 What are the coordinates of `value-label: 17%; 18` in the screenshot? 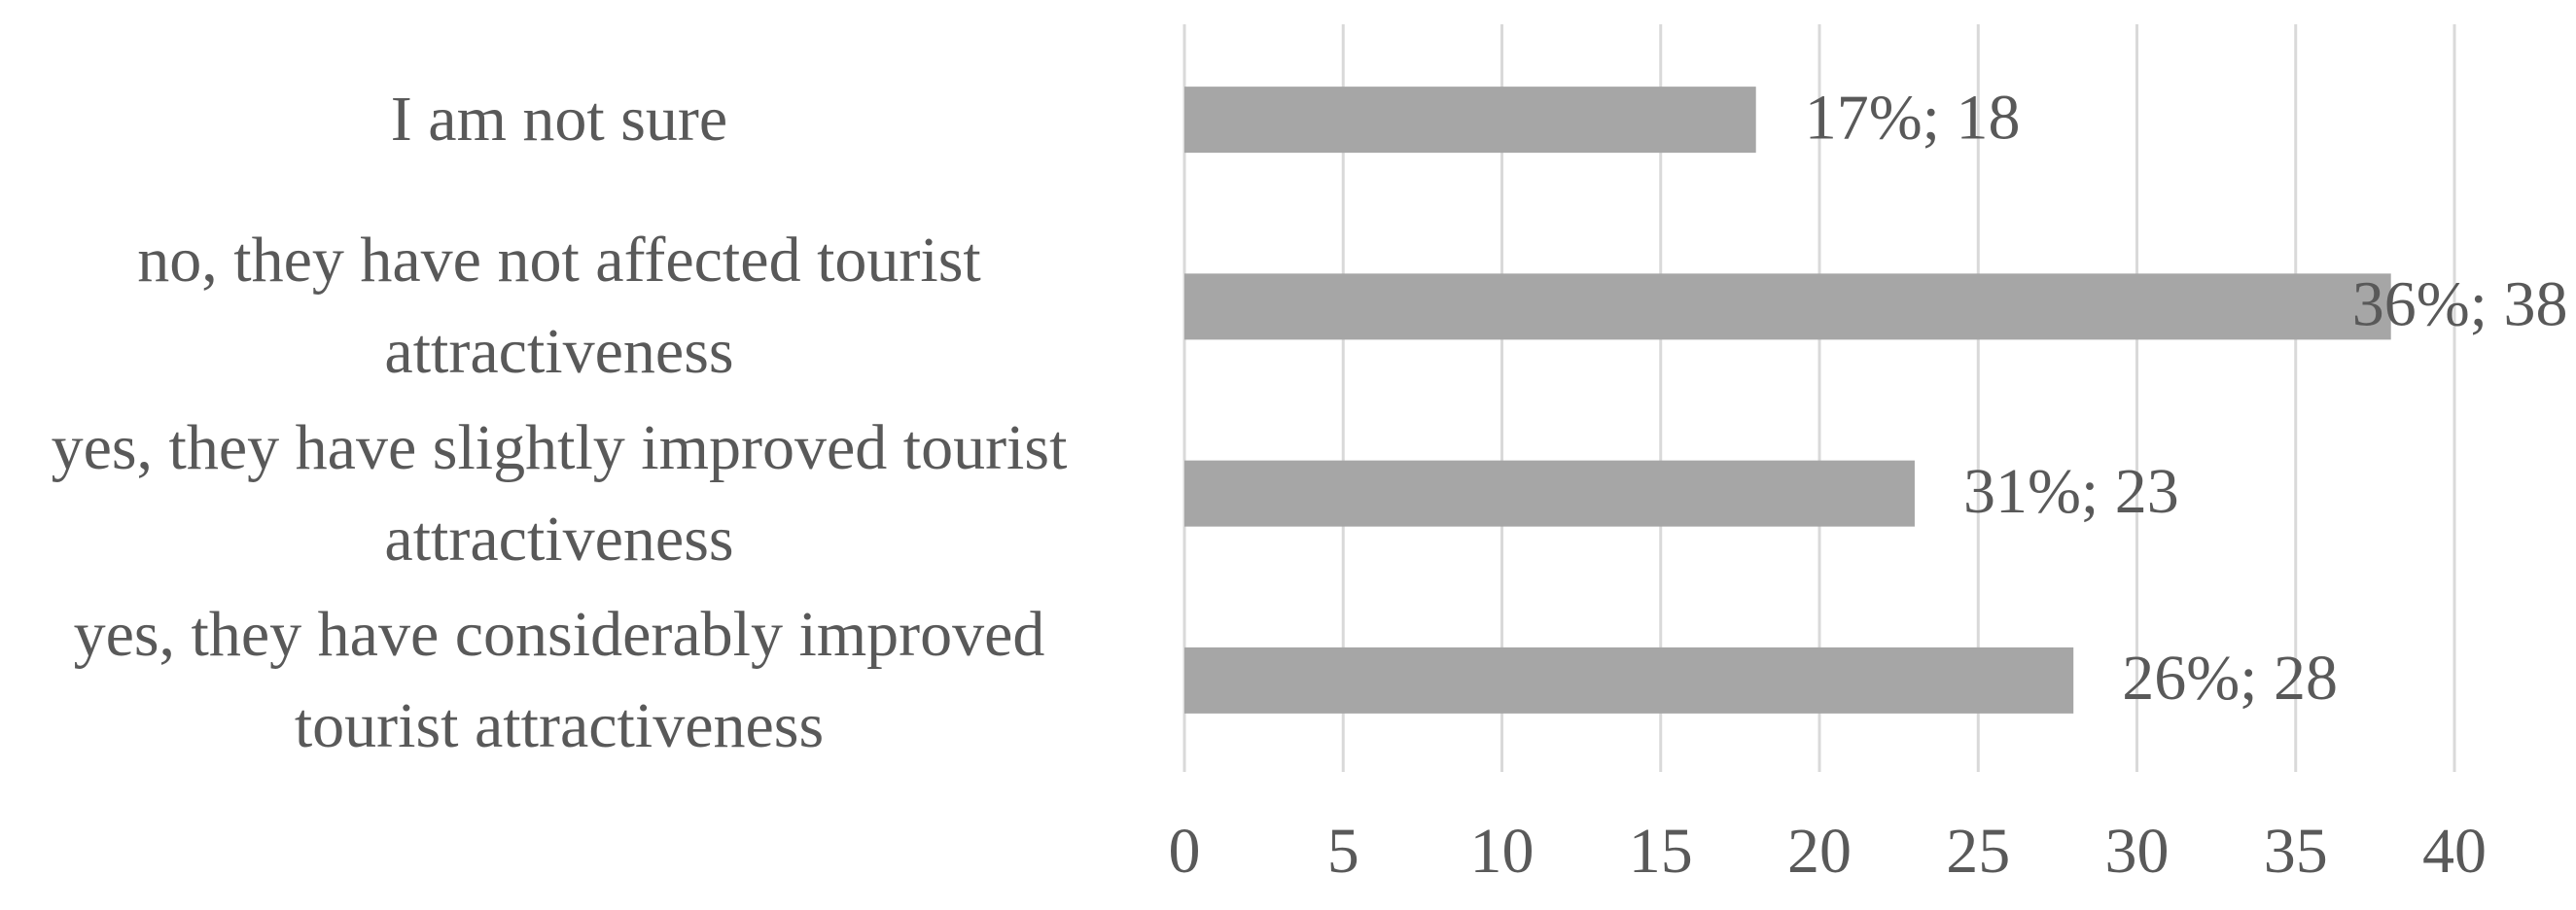 It's located at (1913, 117).